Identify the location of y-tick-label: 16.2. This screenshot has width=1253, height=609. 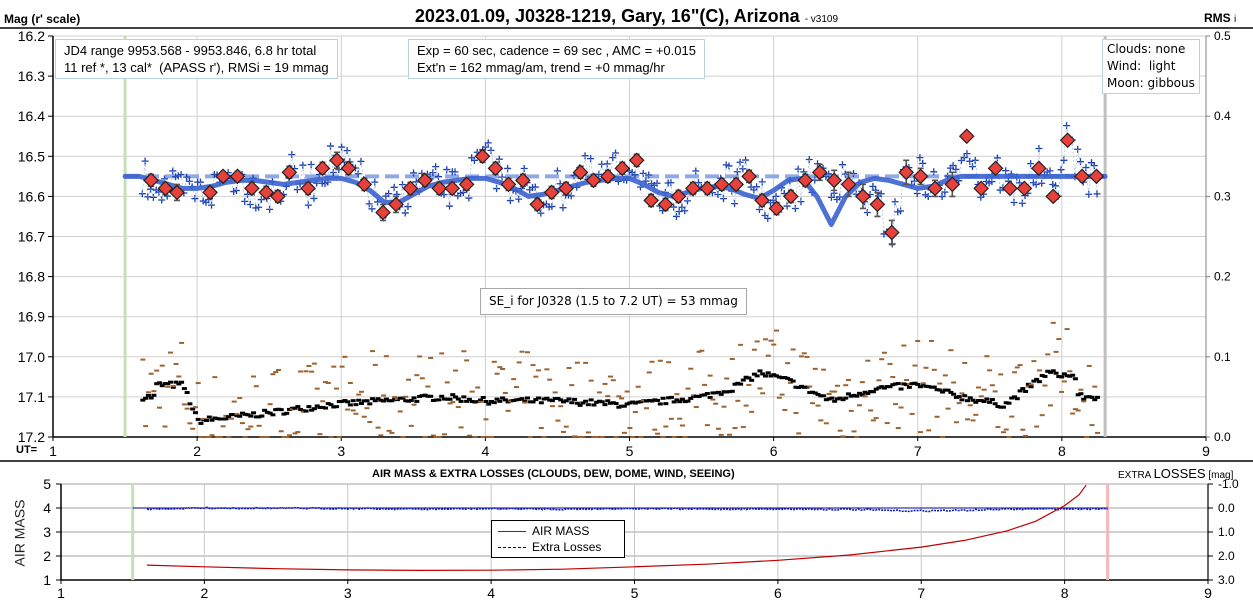
(31, 36).